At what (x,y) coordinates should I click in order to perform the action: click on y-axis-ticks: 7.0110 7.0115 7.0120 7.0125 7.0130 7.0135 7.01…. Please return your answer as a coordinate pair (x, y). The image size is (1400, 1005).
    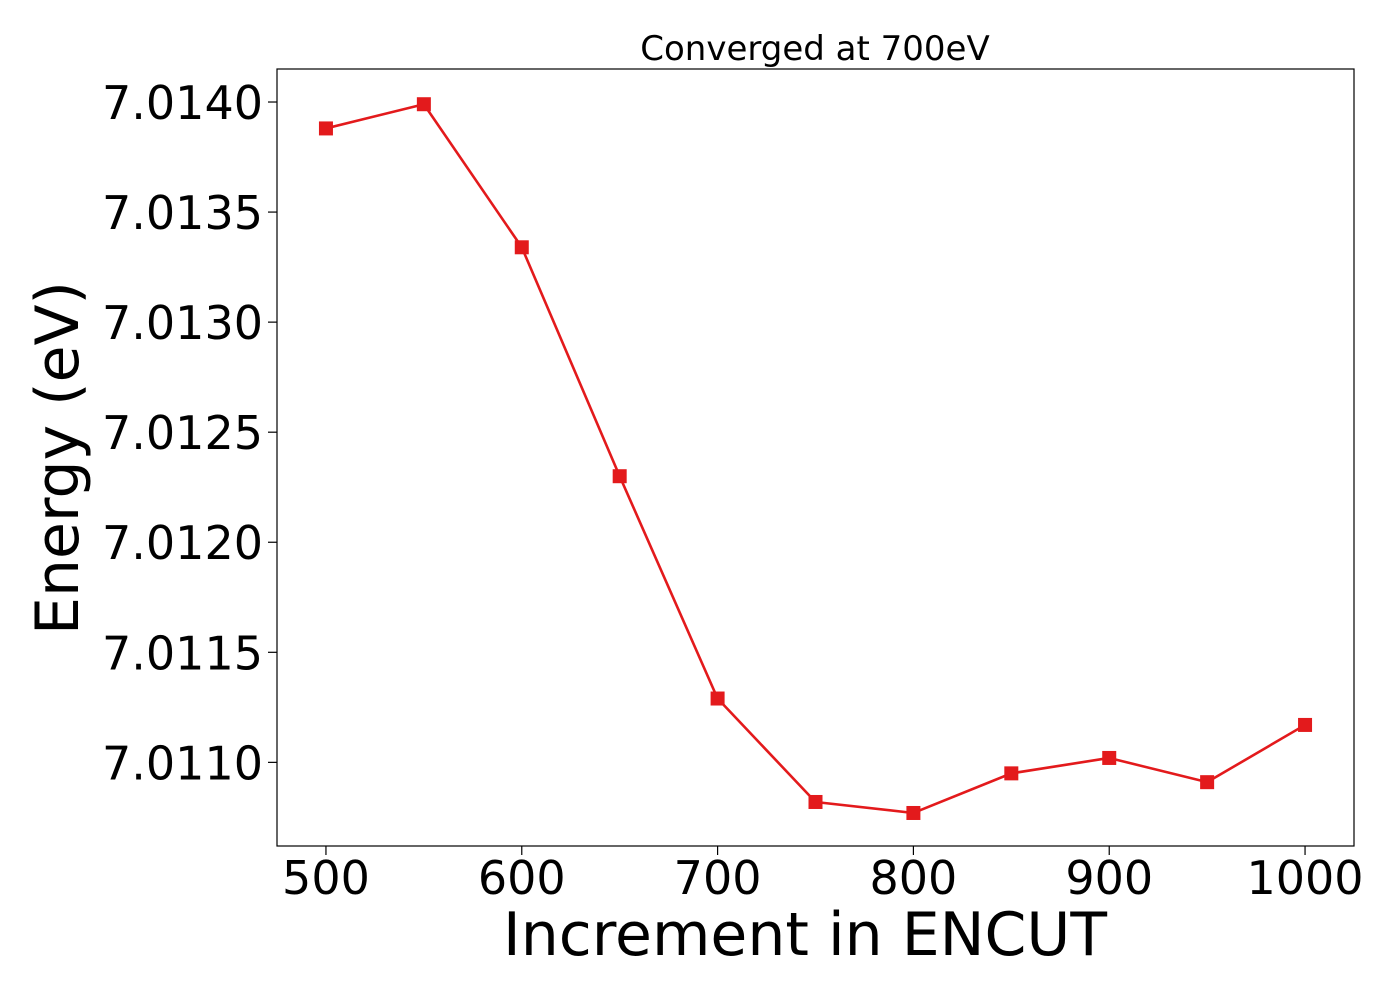
    Looking at the image, I should click on (189, 433).